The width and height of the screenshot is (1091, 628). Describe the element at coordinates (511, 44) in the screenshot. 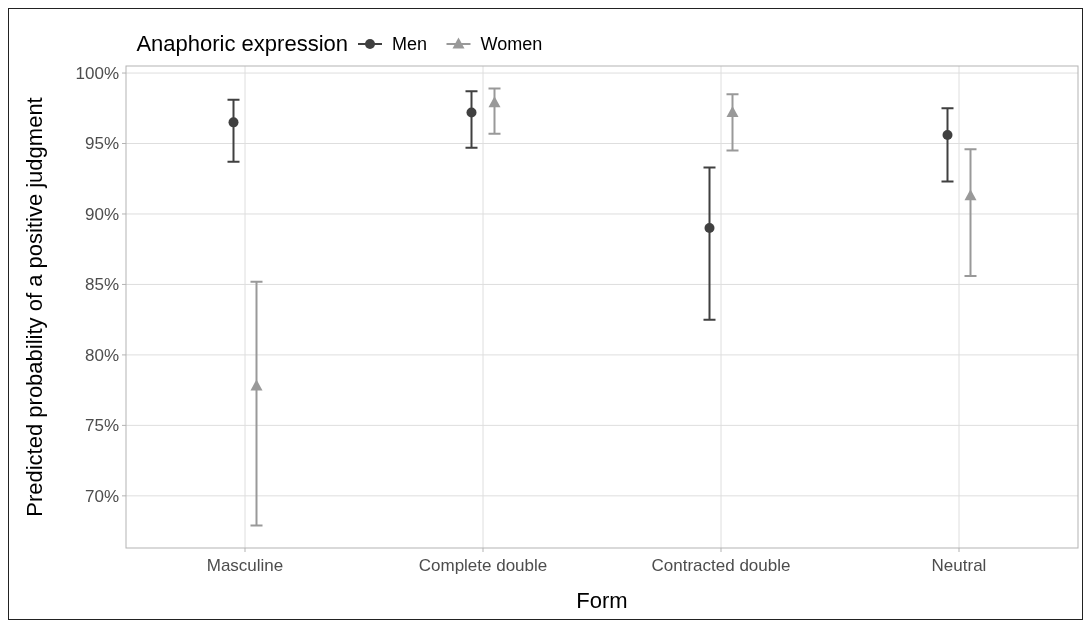

I see `legend-label: Women` at that location.